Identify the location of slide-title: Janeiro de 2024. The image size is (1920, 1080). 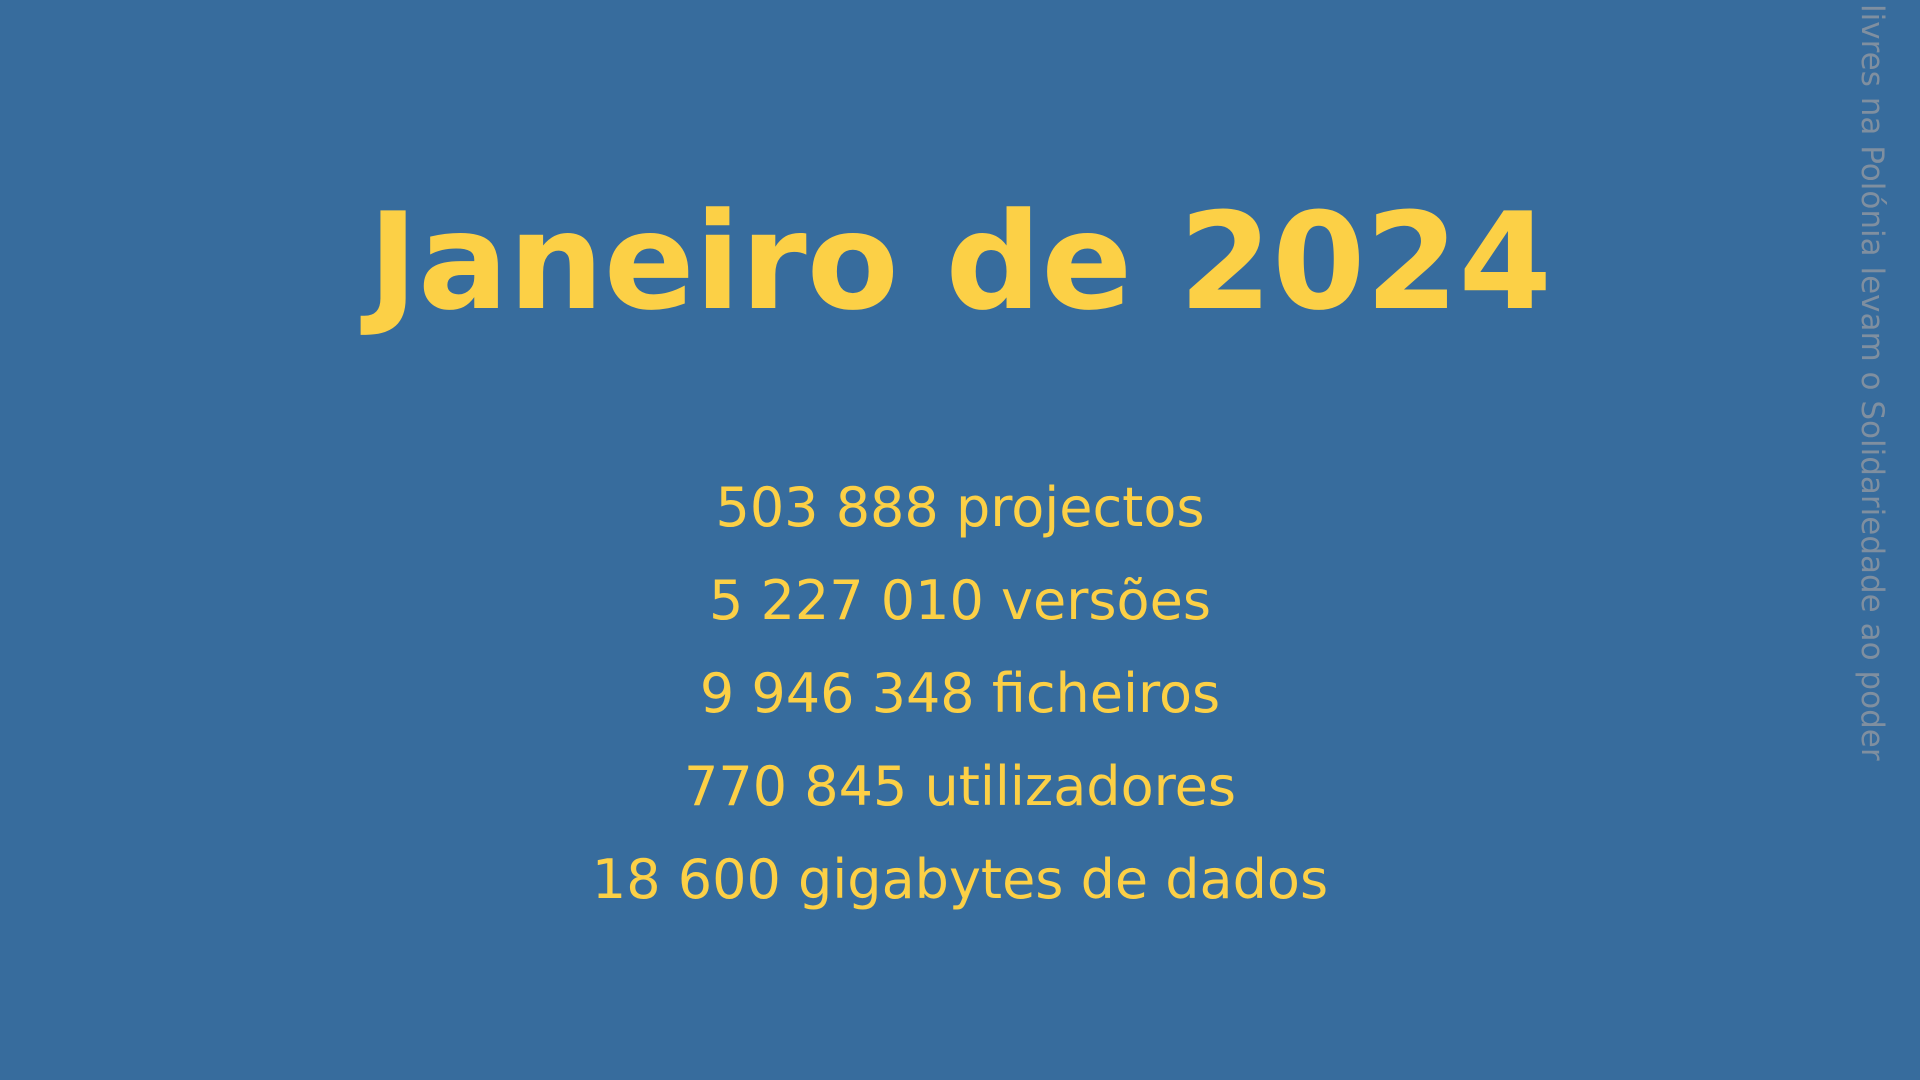
(960, 262).